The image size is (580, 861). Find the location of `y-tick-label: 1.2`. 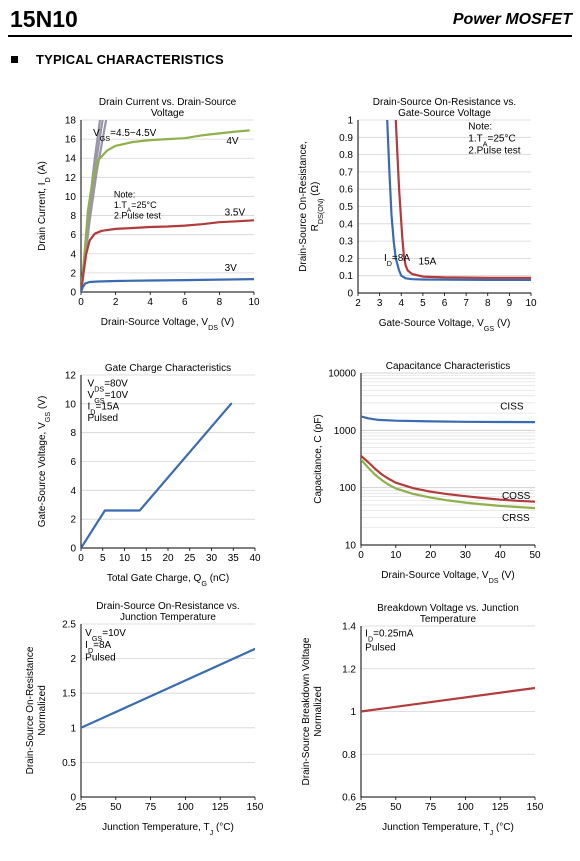

y-tick-label: 1.2 is located at coordinates (349, 669).